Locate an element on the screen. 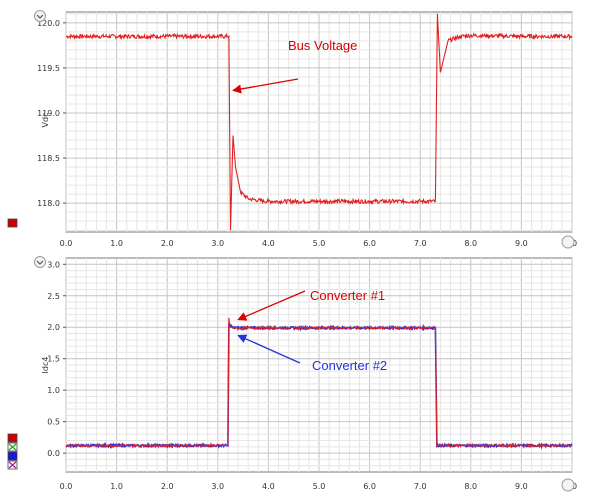  y-tick-label: 1.5 is located at coordinates (53, 359).